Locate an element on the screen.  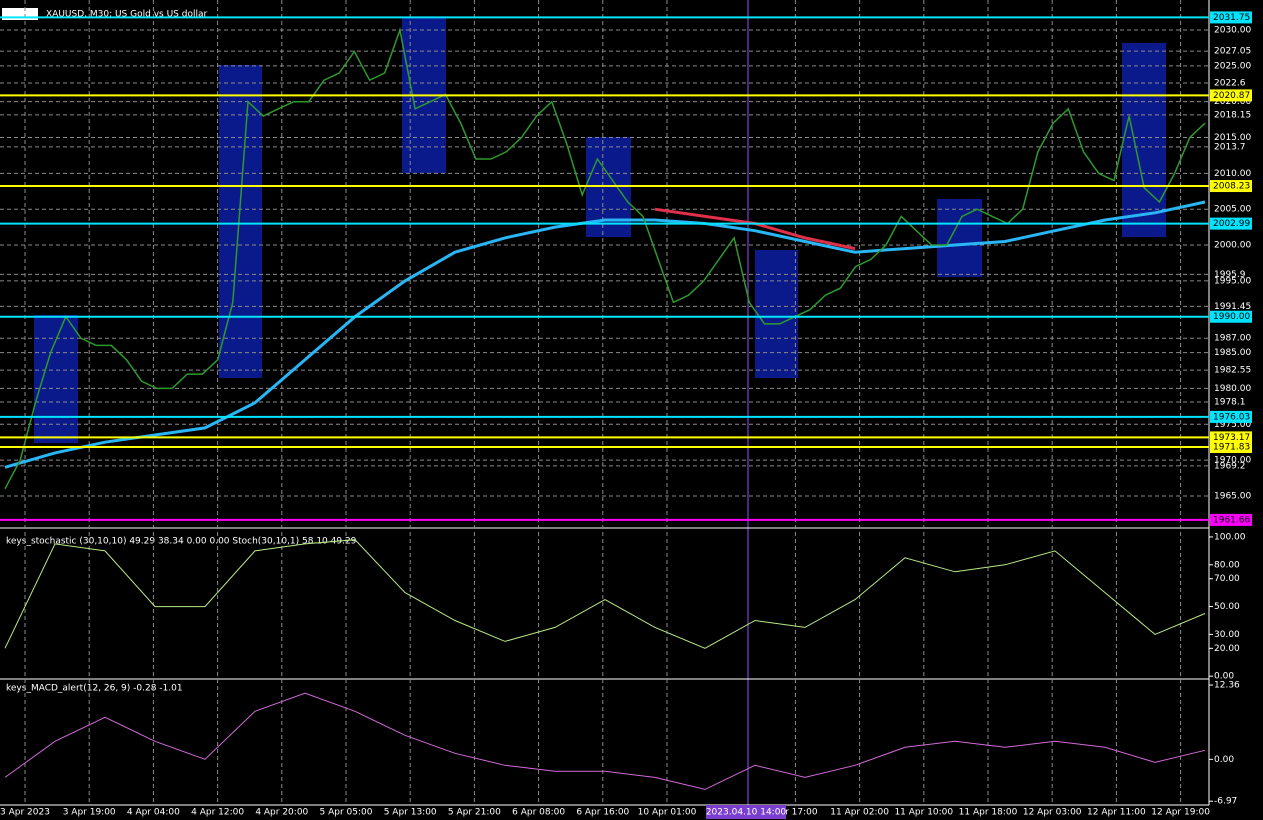
price-tick-label: 1969.2 is located at coordinates (1230, 466).